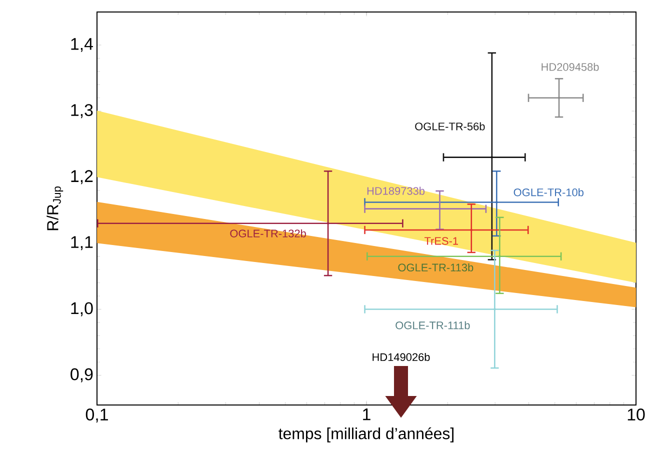  Describe the element at coordinates (82, 309) in the screenshot. I see `y-tick-label: 1,0` at that location.